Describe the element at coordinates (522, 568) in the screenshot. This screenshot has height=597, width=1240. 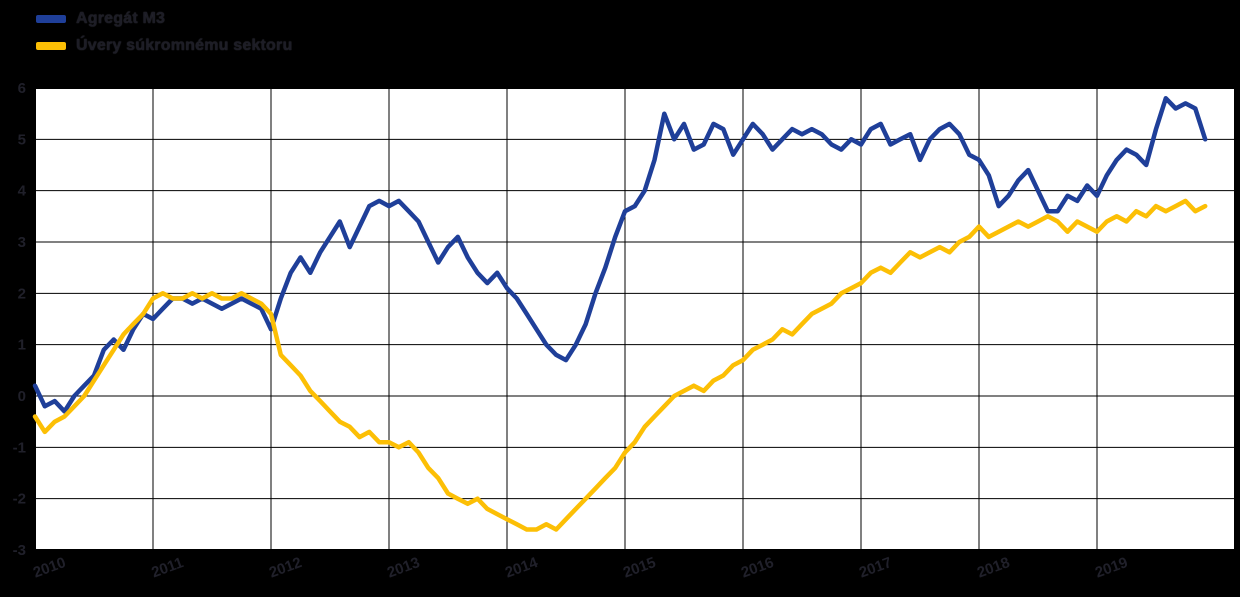
I see `x-tick-label: 2014` at that location.